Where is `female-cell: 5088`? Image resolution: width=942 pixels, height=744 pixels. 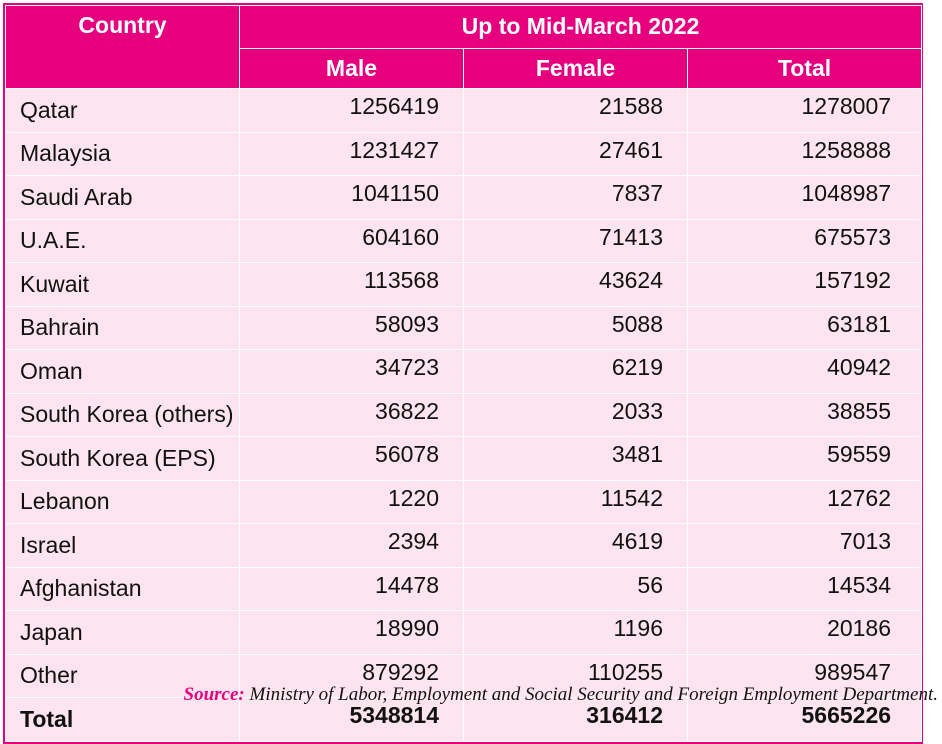 female-cell: 5088 is located at coordinates (575, 327).